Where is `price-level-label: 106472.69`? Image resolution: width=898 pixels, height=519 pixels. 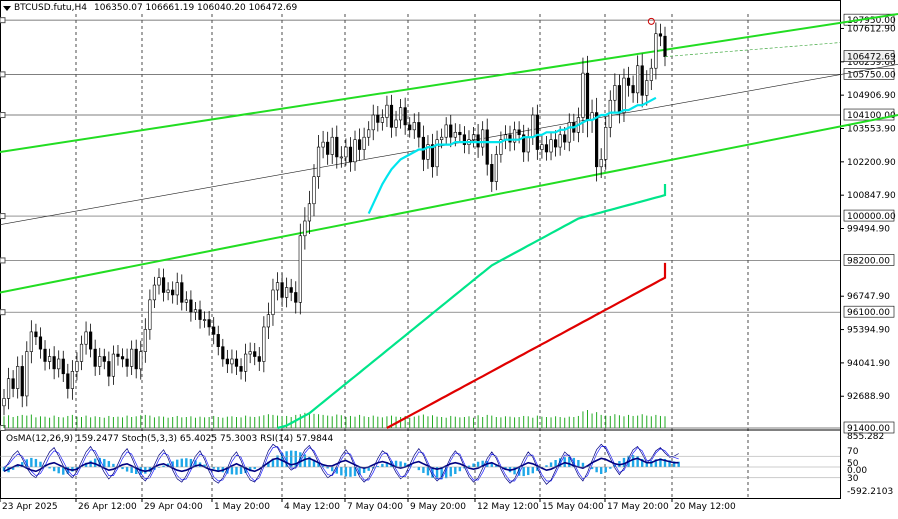 price-level-label: 106472.69 is located at coordinates (871, 58).